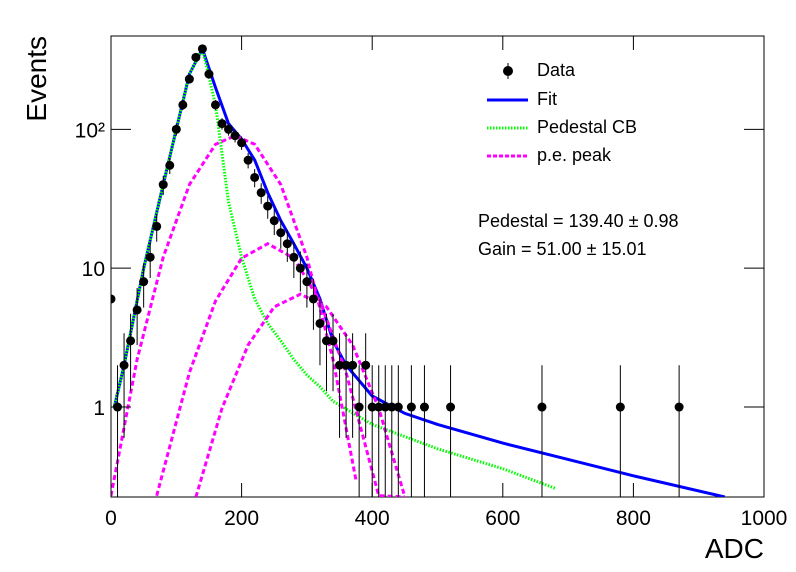  What do you see at coordinates (633, 518) in the screenshot?
I see `x-tick-label: 800` at bounding box center [633, 518].